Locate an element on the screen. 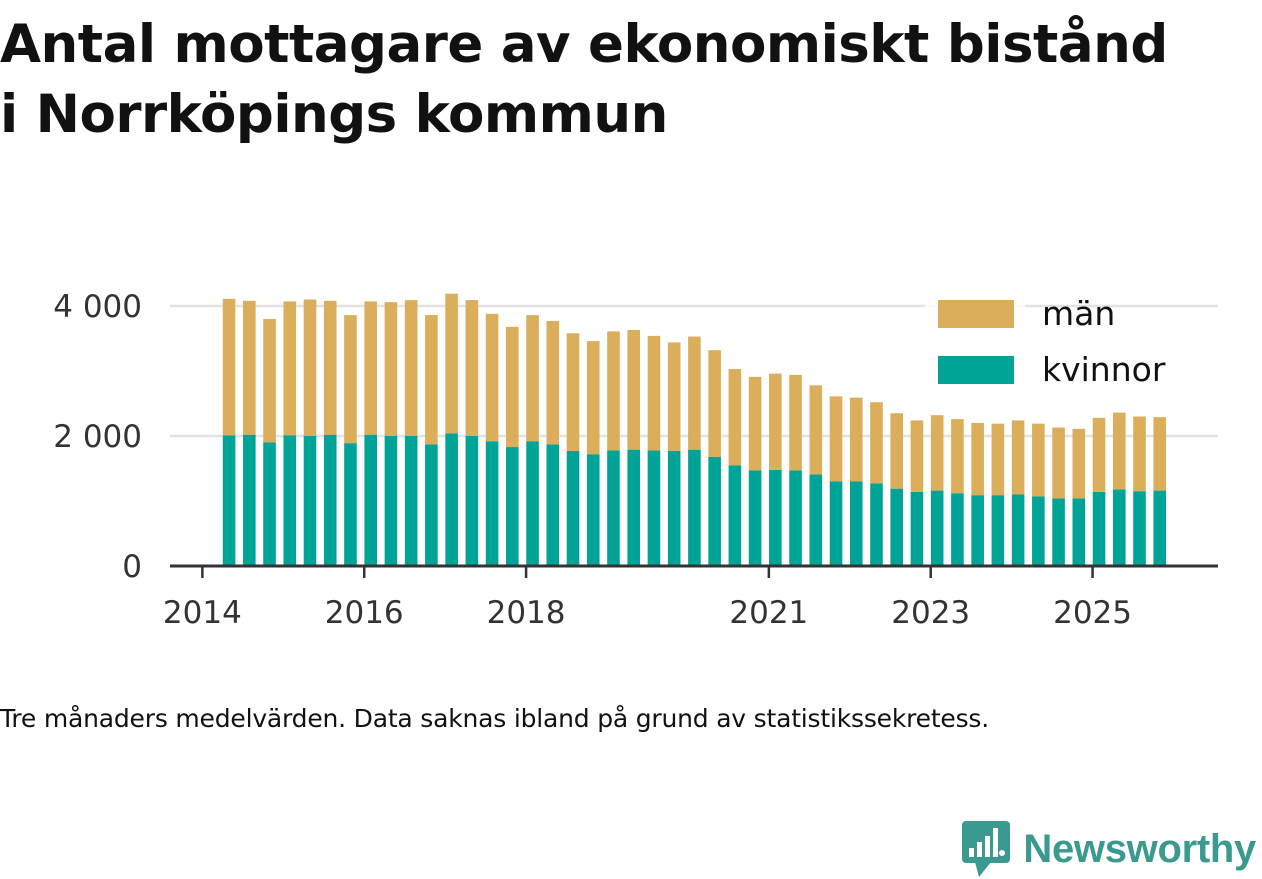  chart-title-line-1: Antal mottagare av ekonomiskt bistånd is located at coordinates (584, 44).